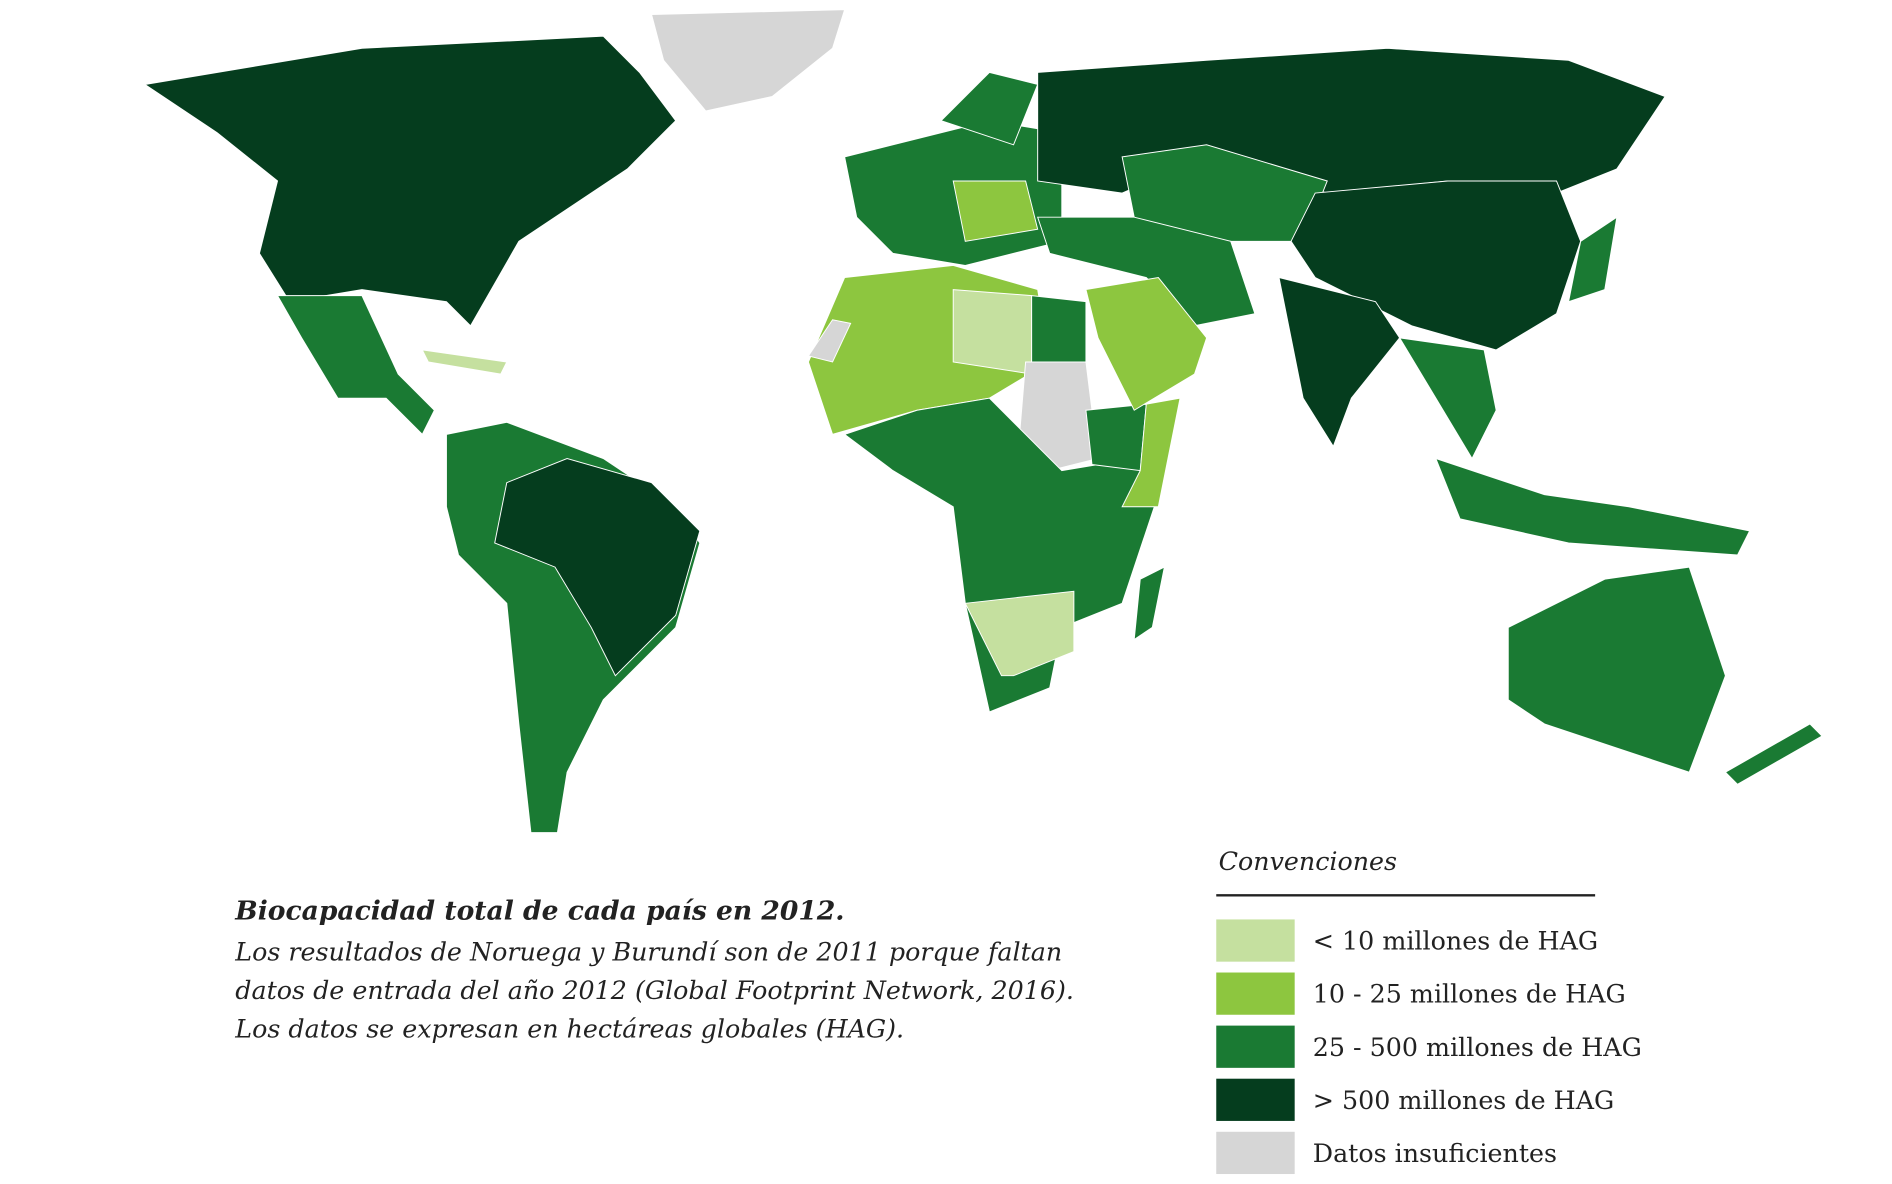  I want to click on japan, so click(1592, 259).